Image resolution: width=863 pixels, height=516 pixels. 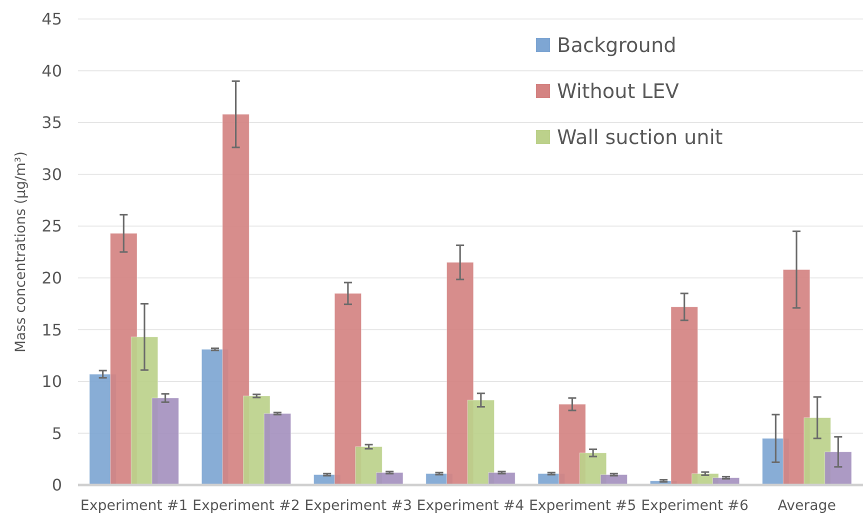 I want to click on y-tick-label: 40, so click(x=52, y=70).